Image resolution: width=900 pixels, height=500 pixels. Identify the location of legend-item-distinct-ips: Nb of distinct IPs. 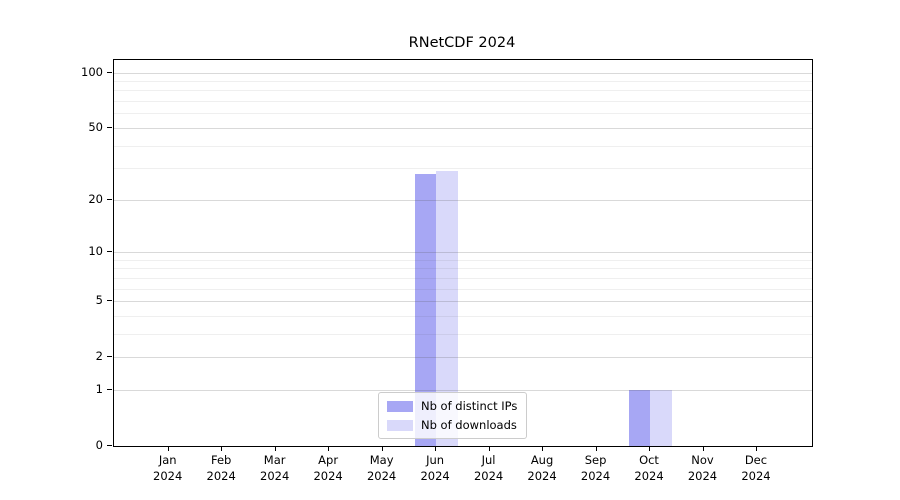
(452, 406).